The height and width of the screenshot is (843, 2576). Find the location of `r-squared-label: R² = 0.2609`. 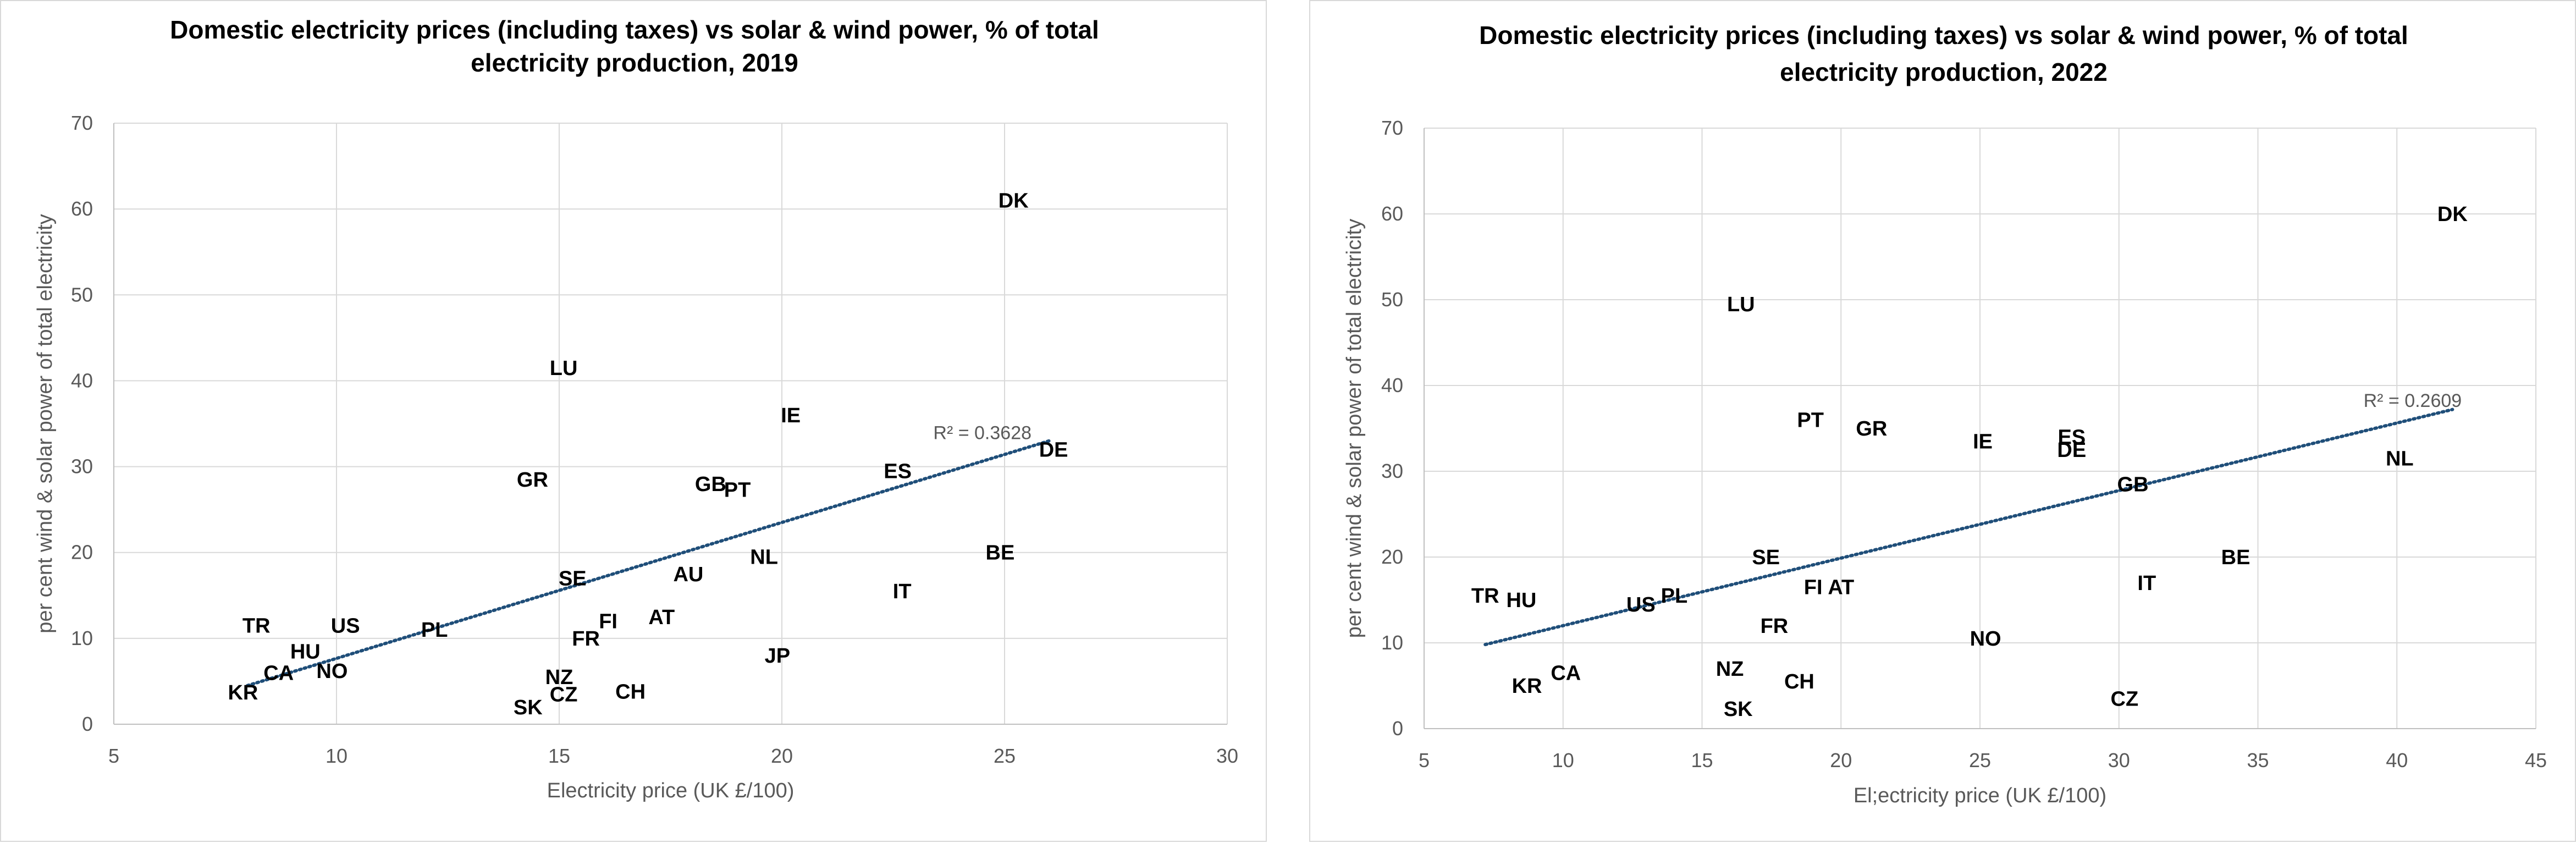

r-squared-label: R² = 0.2609 is located at coordinates (2413, 400).